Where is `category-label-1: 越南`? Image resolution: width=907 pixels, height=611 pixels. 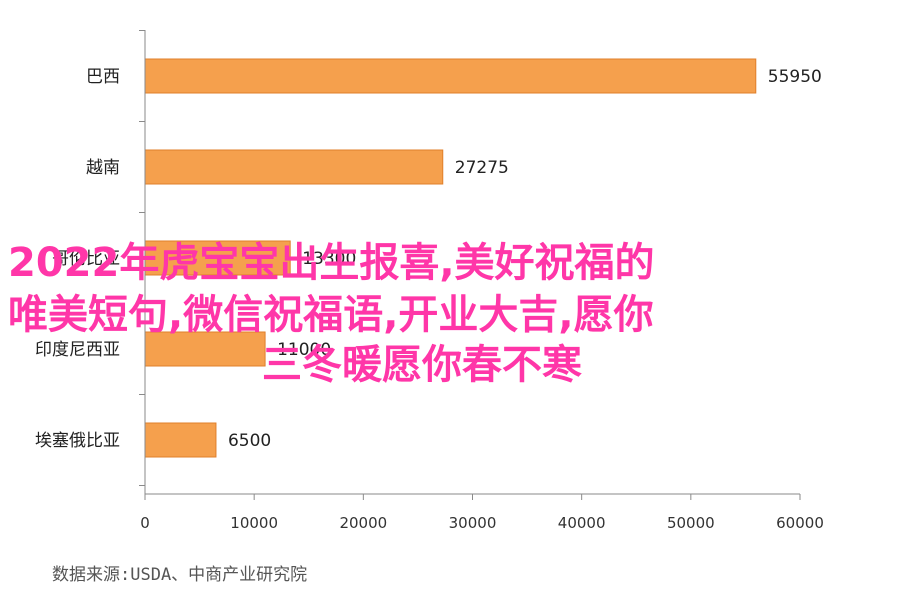
category-label-1: 越南 is located at coordinates (103, 168).